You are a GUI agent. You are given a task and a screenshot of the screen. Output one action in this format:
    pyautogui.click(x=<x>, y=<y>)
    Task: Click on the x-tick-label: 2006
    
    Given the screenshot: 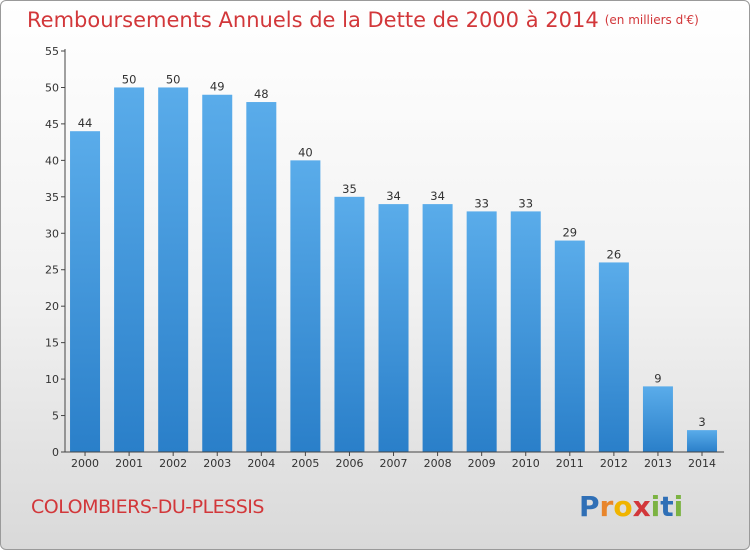 What is the action you would take?
    pyautogui.click(x=349, y=463)
    